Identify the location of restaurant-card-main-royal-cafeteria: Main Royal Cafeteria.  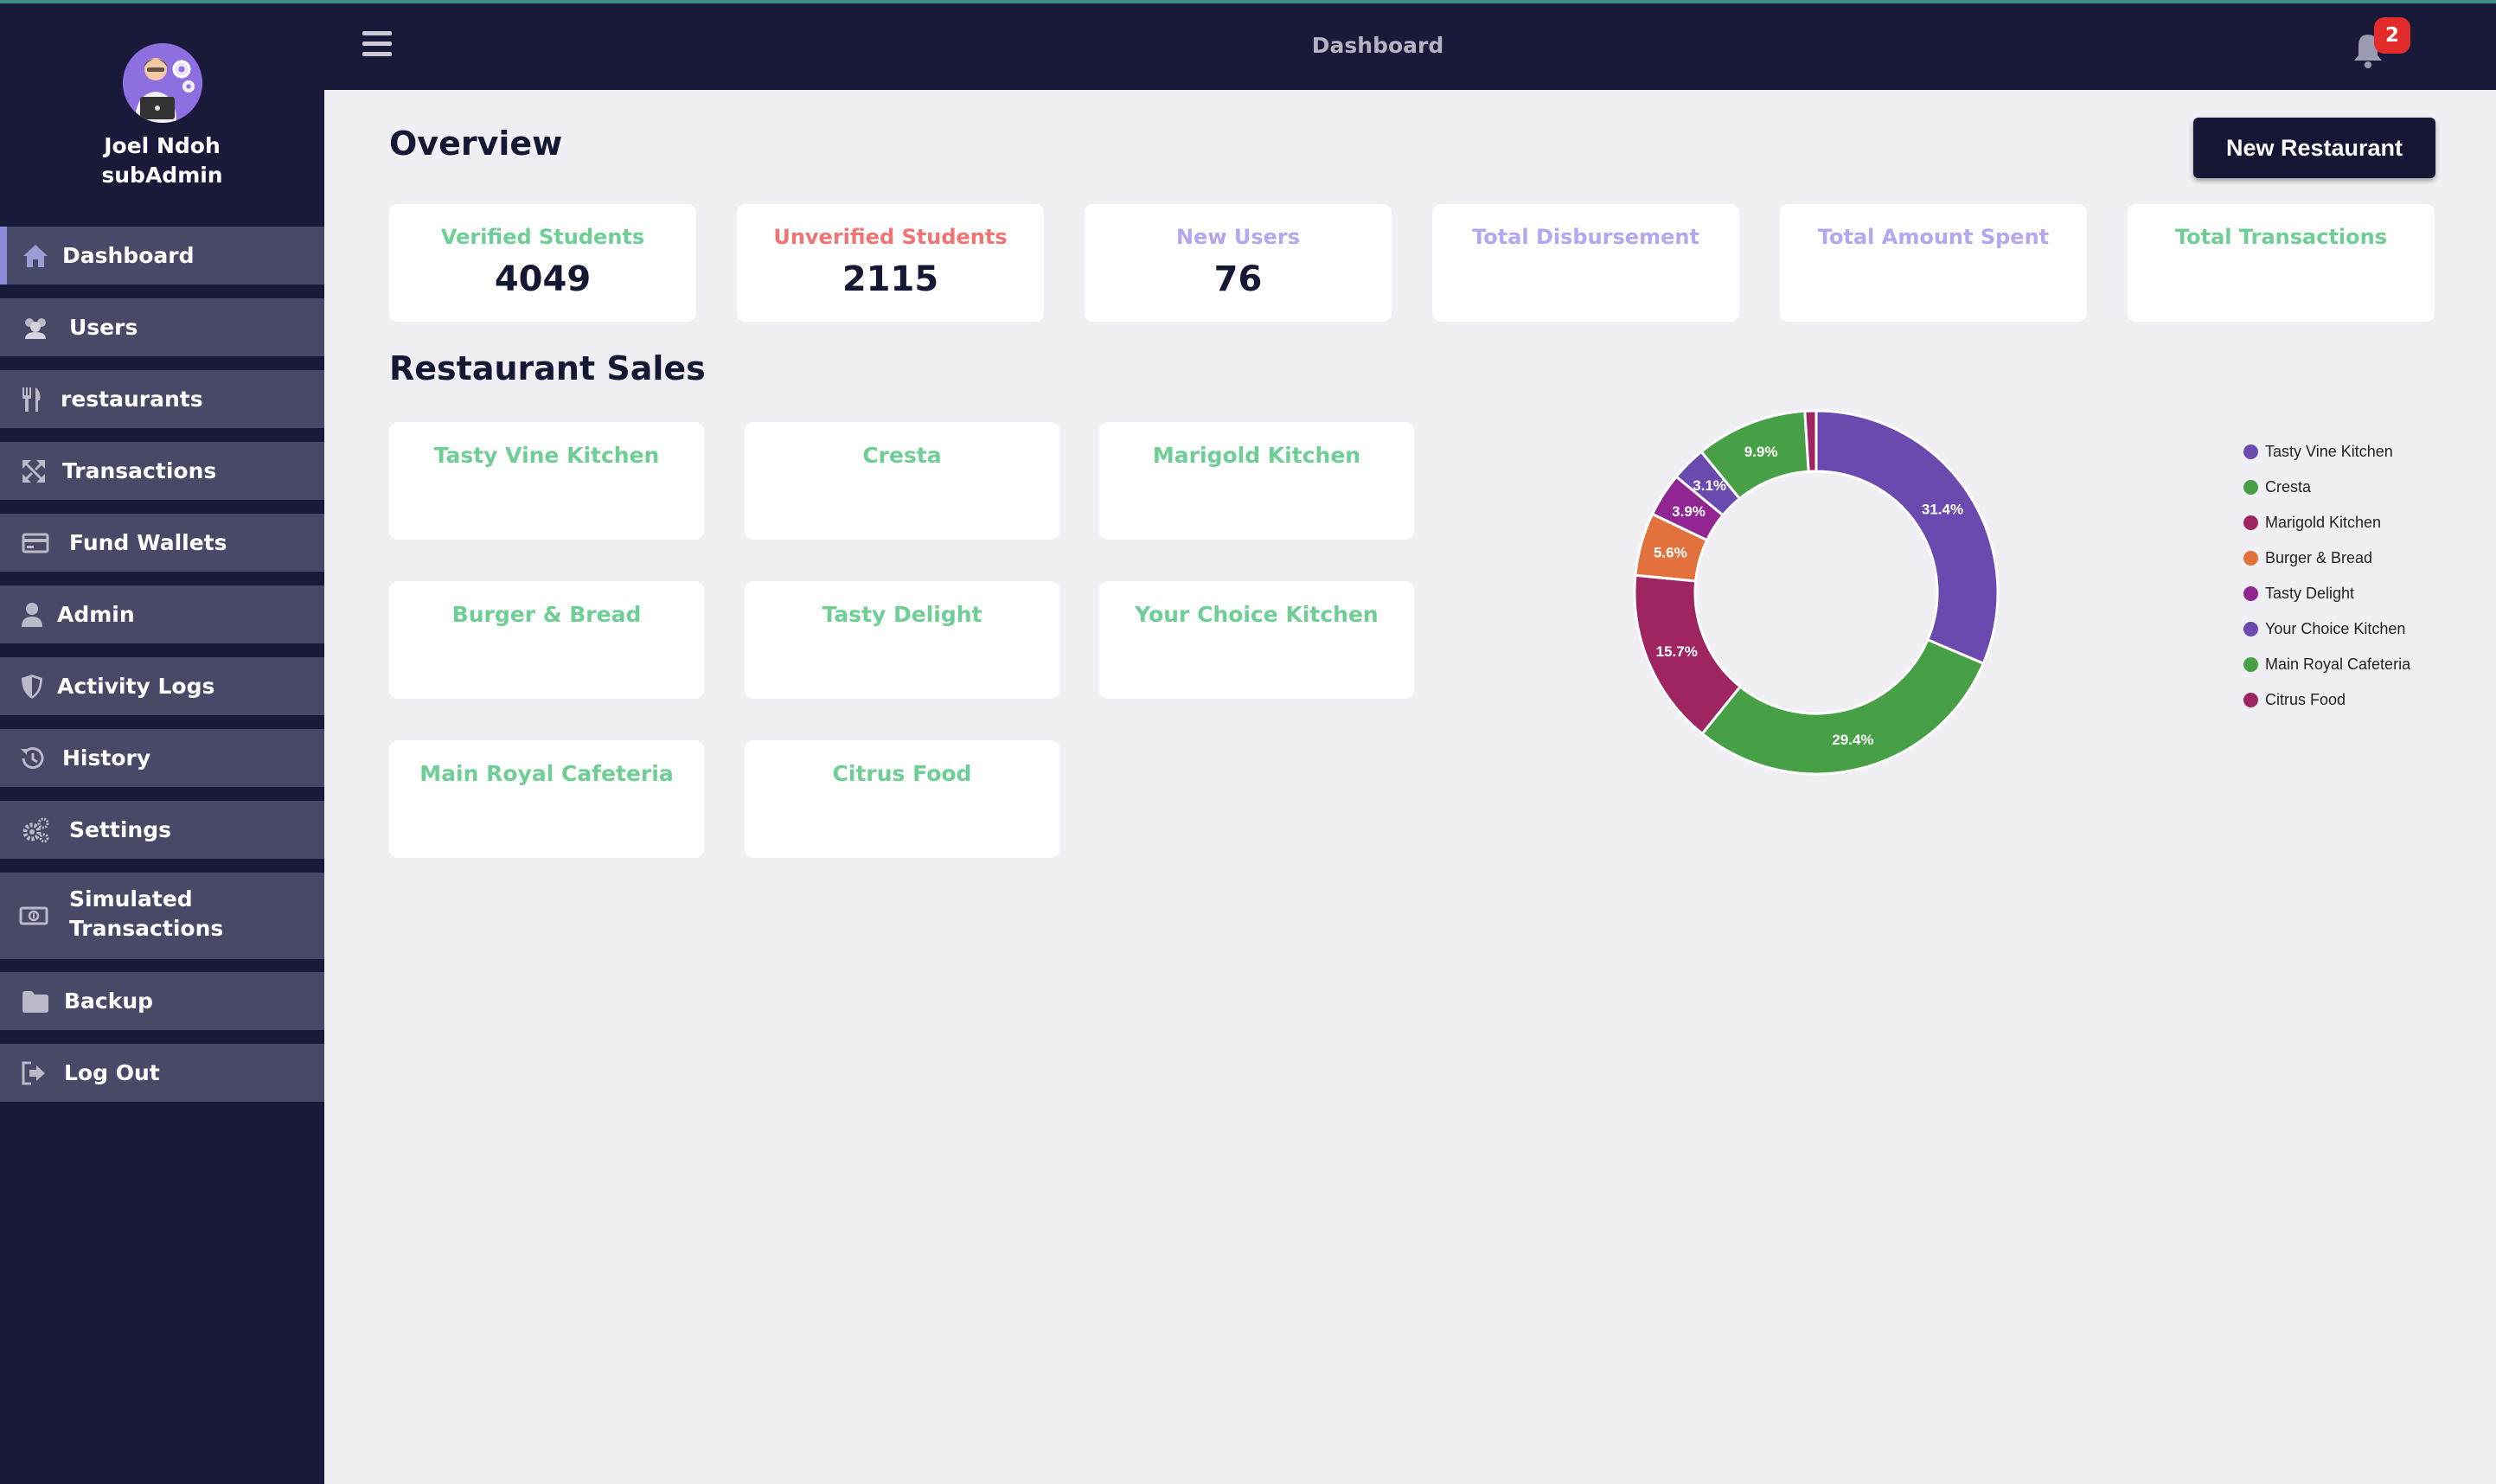
(546, 799).